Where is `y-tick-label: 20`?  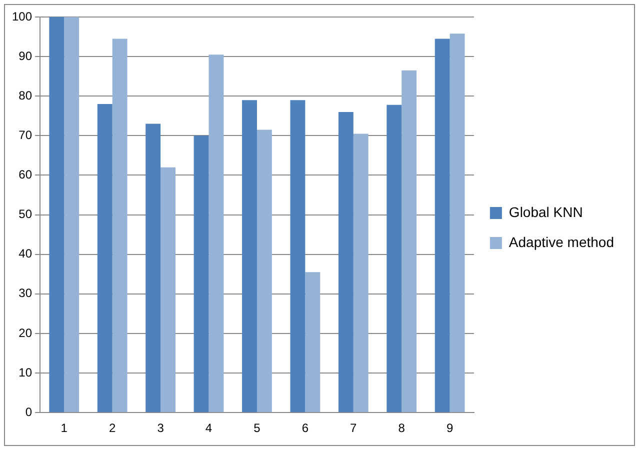
y-tick-label: 20 is located at coordinates (25, 333).